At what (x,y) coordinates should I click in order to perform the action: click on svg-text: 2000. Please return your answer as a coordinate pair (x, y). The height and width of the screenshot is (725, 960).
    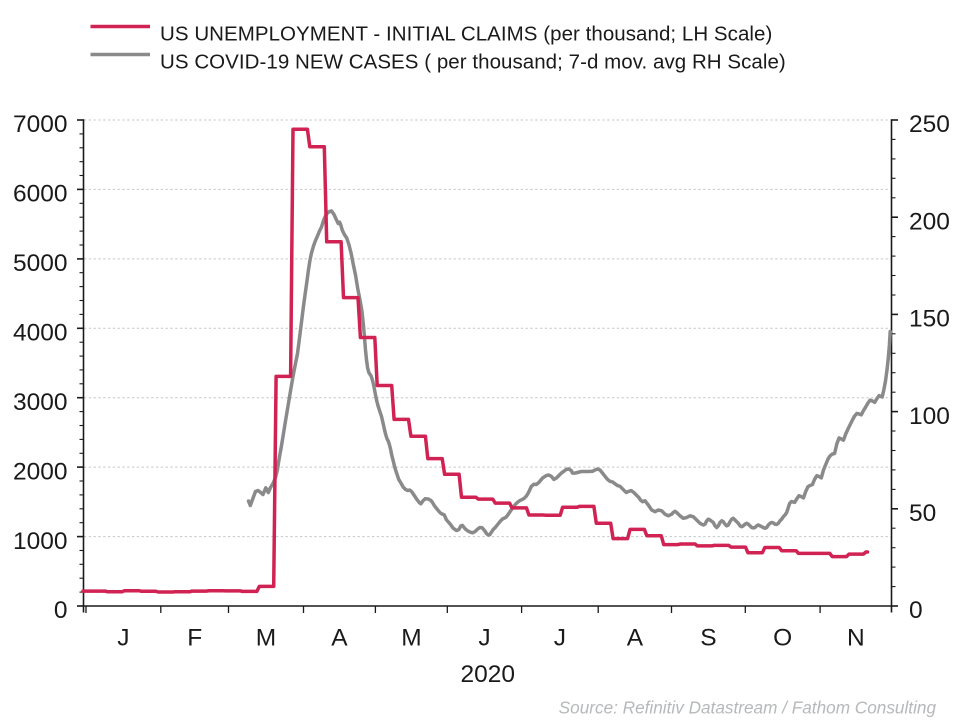
    Looking at the image, I should click on (40, 471).